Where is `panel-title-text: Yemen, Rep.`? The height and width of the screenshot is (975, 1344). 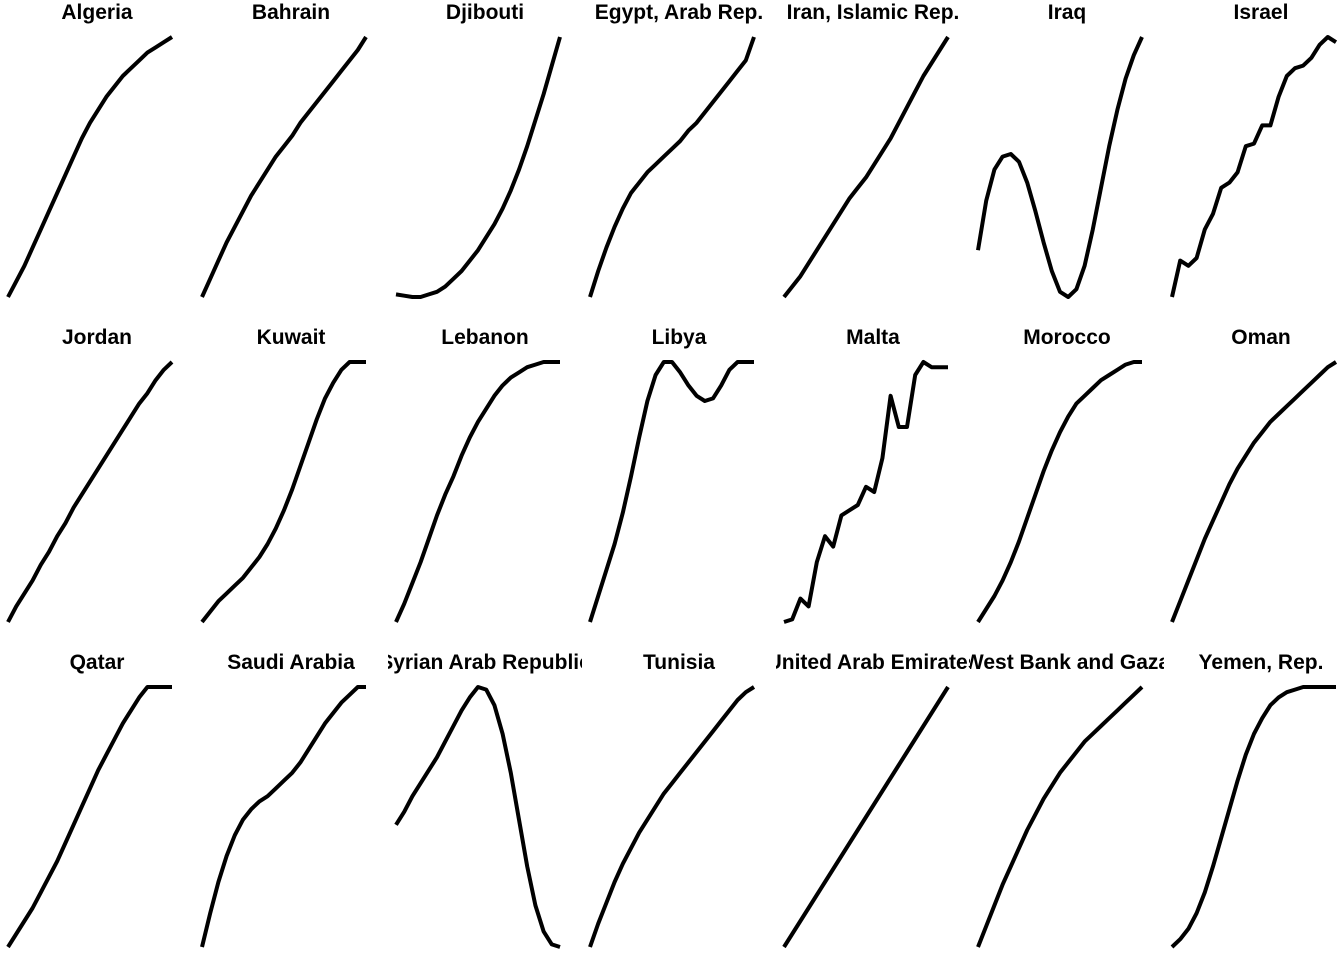
panel-title-text: Yemen, Rep. is located at coordinates (1254, 663).